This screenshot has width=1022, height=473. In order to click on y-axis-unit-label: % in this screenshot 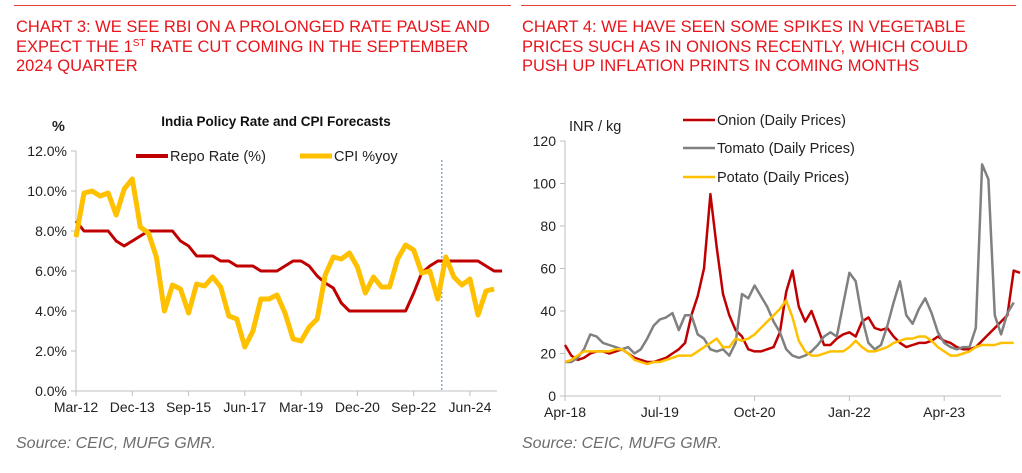, I will do `click(58, 127)`.